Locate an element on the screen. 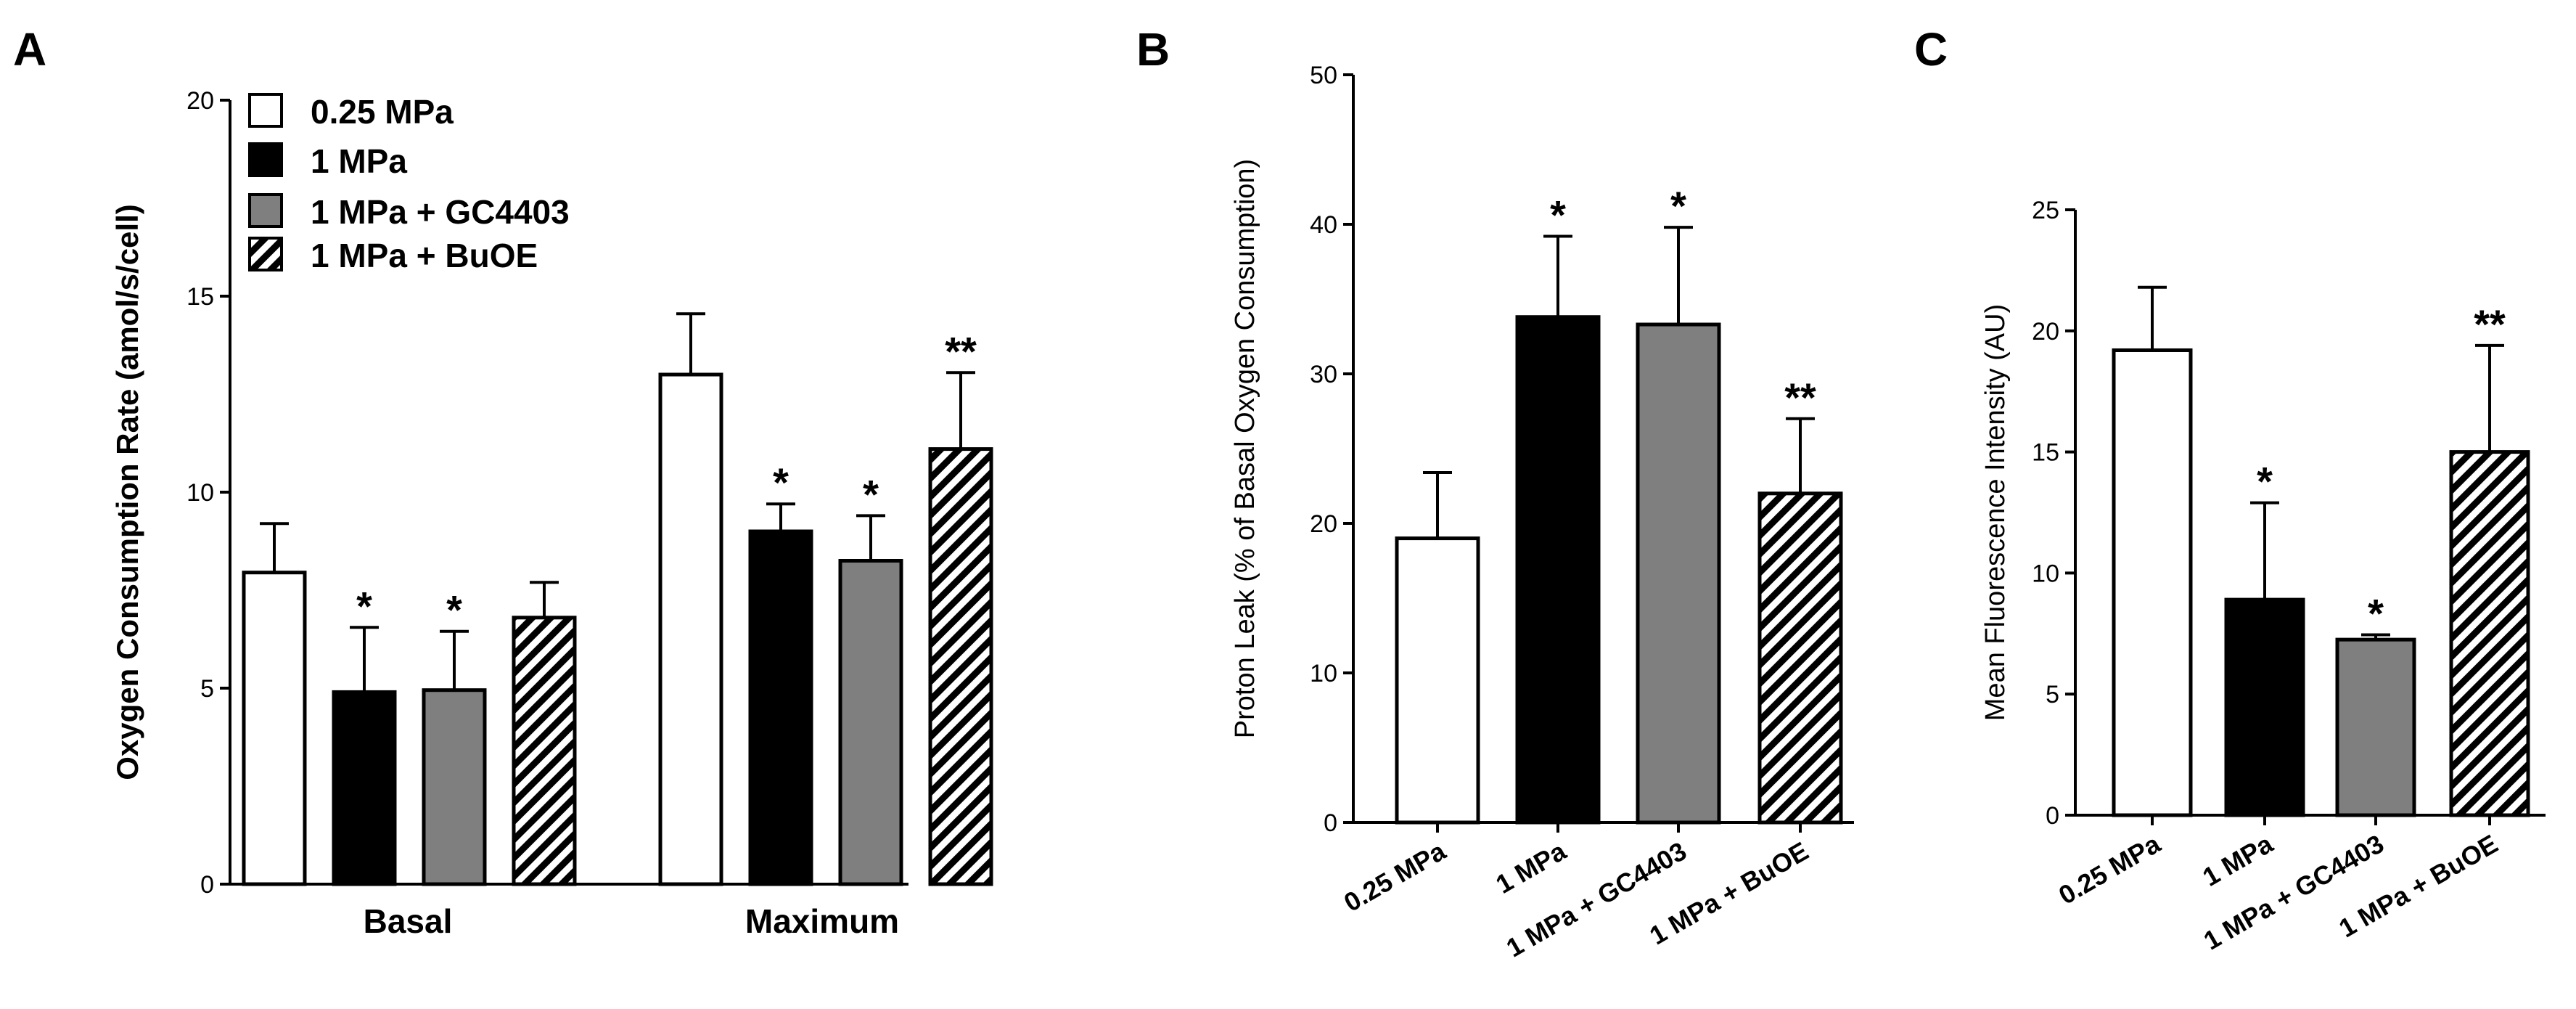 This screenshot has width=2576, height=1009. legend-label-1mpa: 1 MPa is located at coordinates (359, 161).